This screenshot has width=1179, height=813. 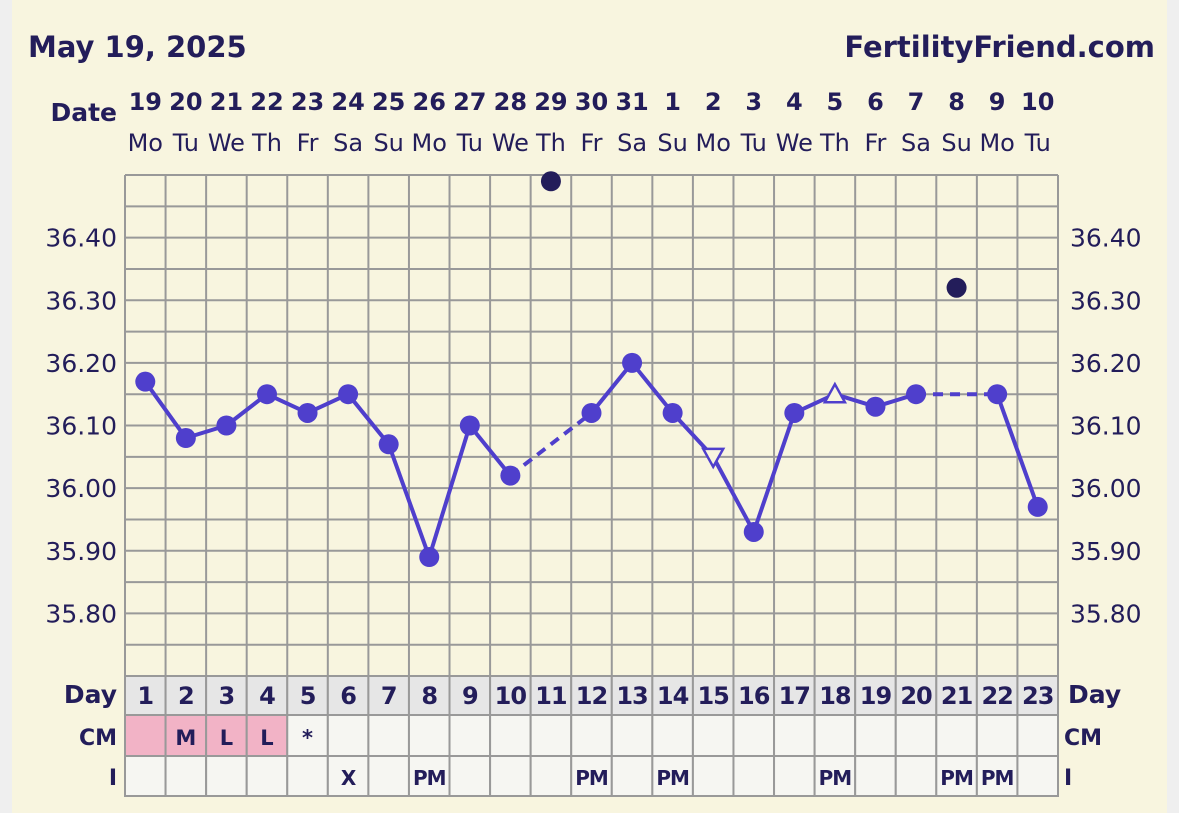 What do you see at coordinates (186, 696) in the screenshot?
I see `day-number: 2` at bounding box center [186, 696].